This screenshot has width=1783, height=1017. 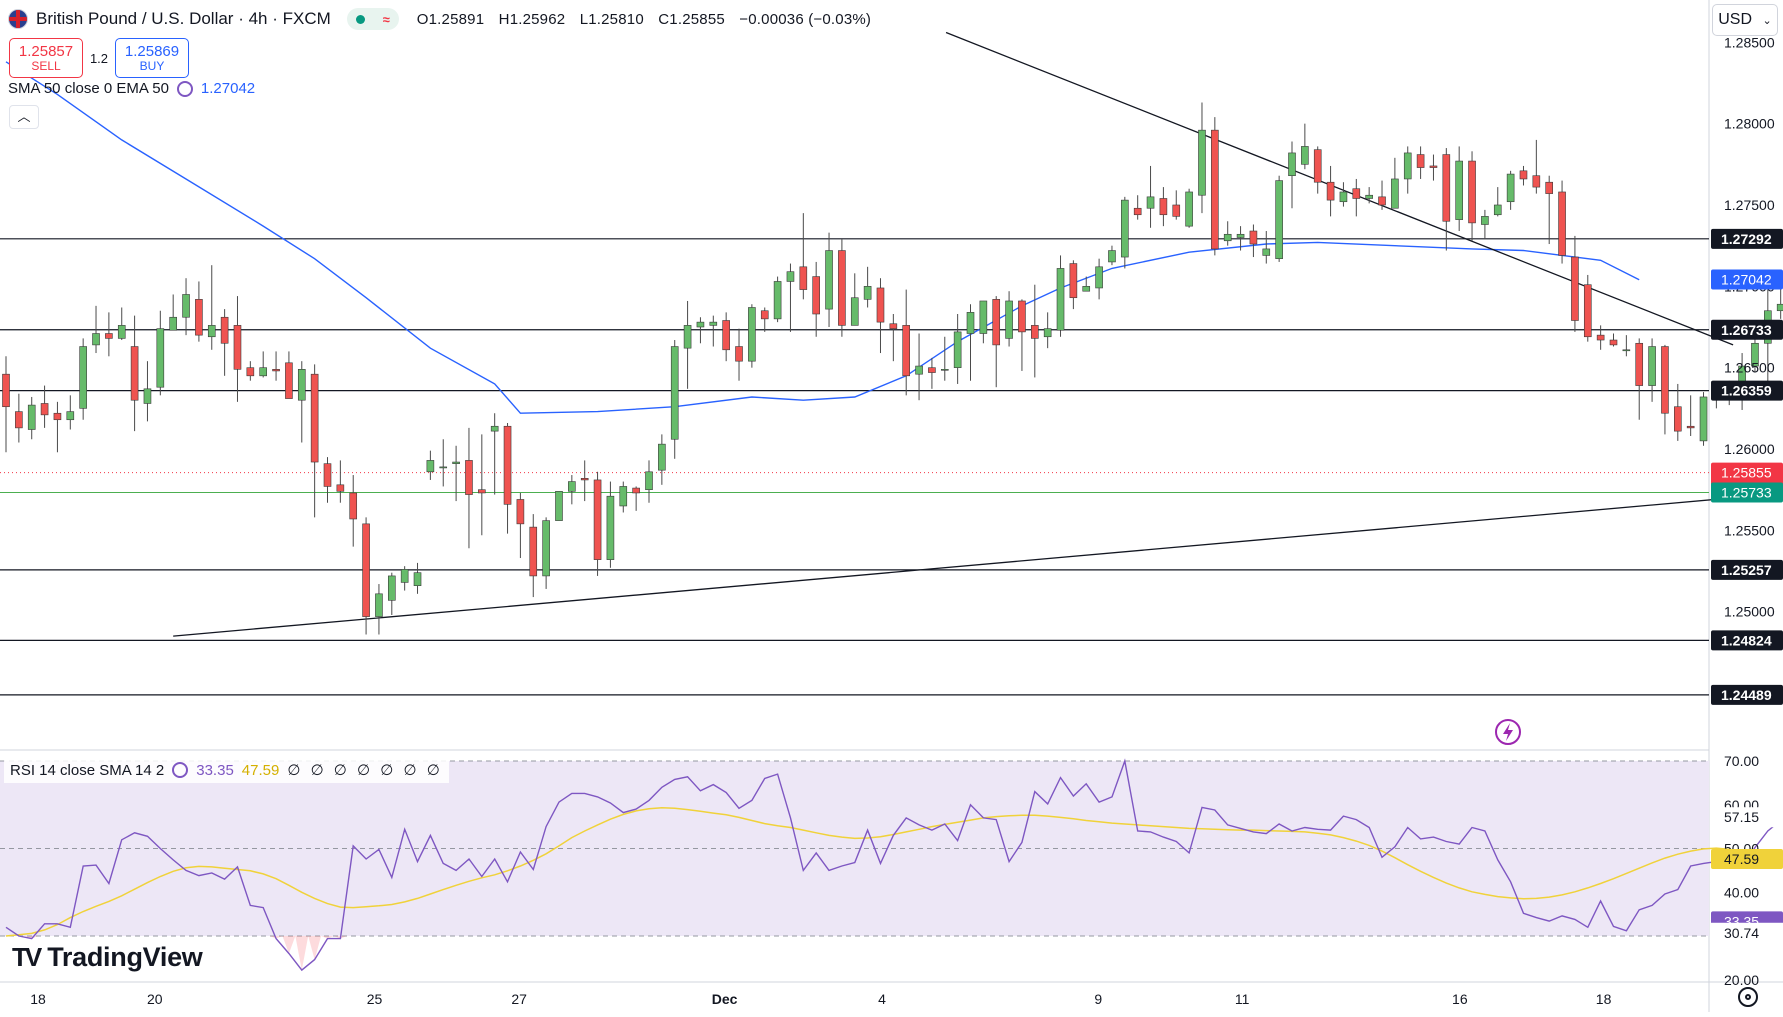 I want to click on chevron-up-icon: ︿, so click(x=23, y=116).